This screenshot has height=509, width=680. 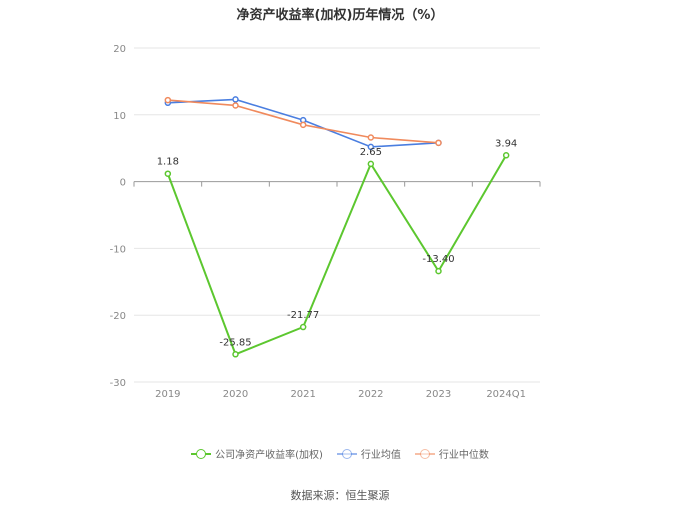 What do you see at coordinates (235, 342) in the screenshot?
I see `data-label: -25.85` at bounding box center [235, 342].